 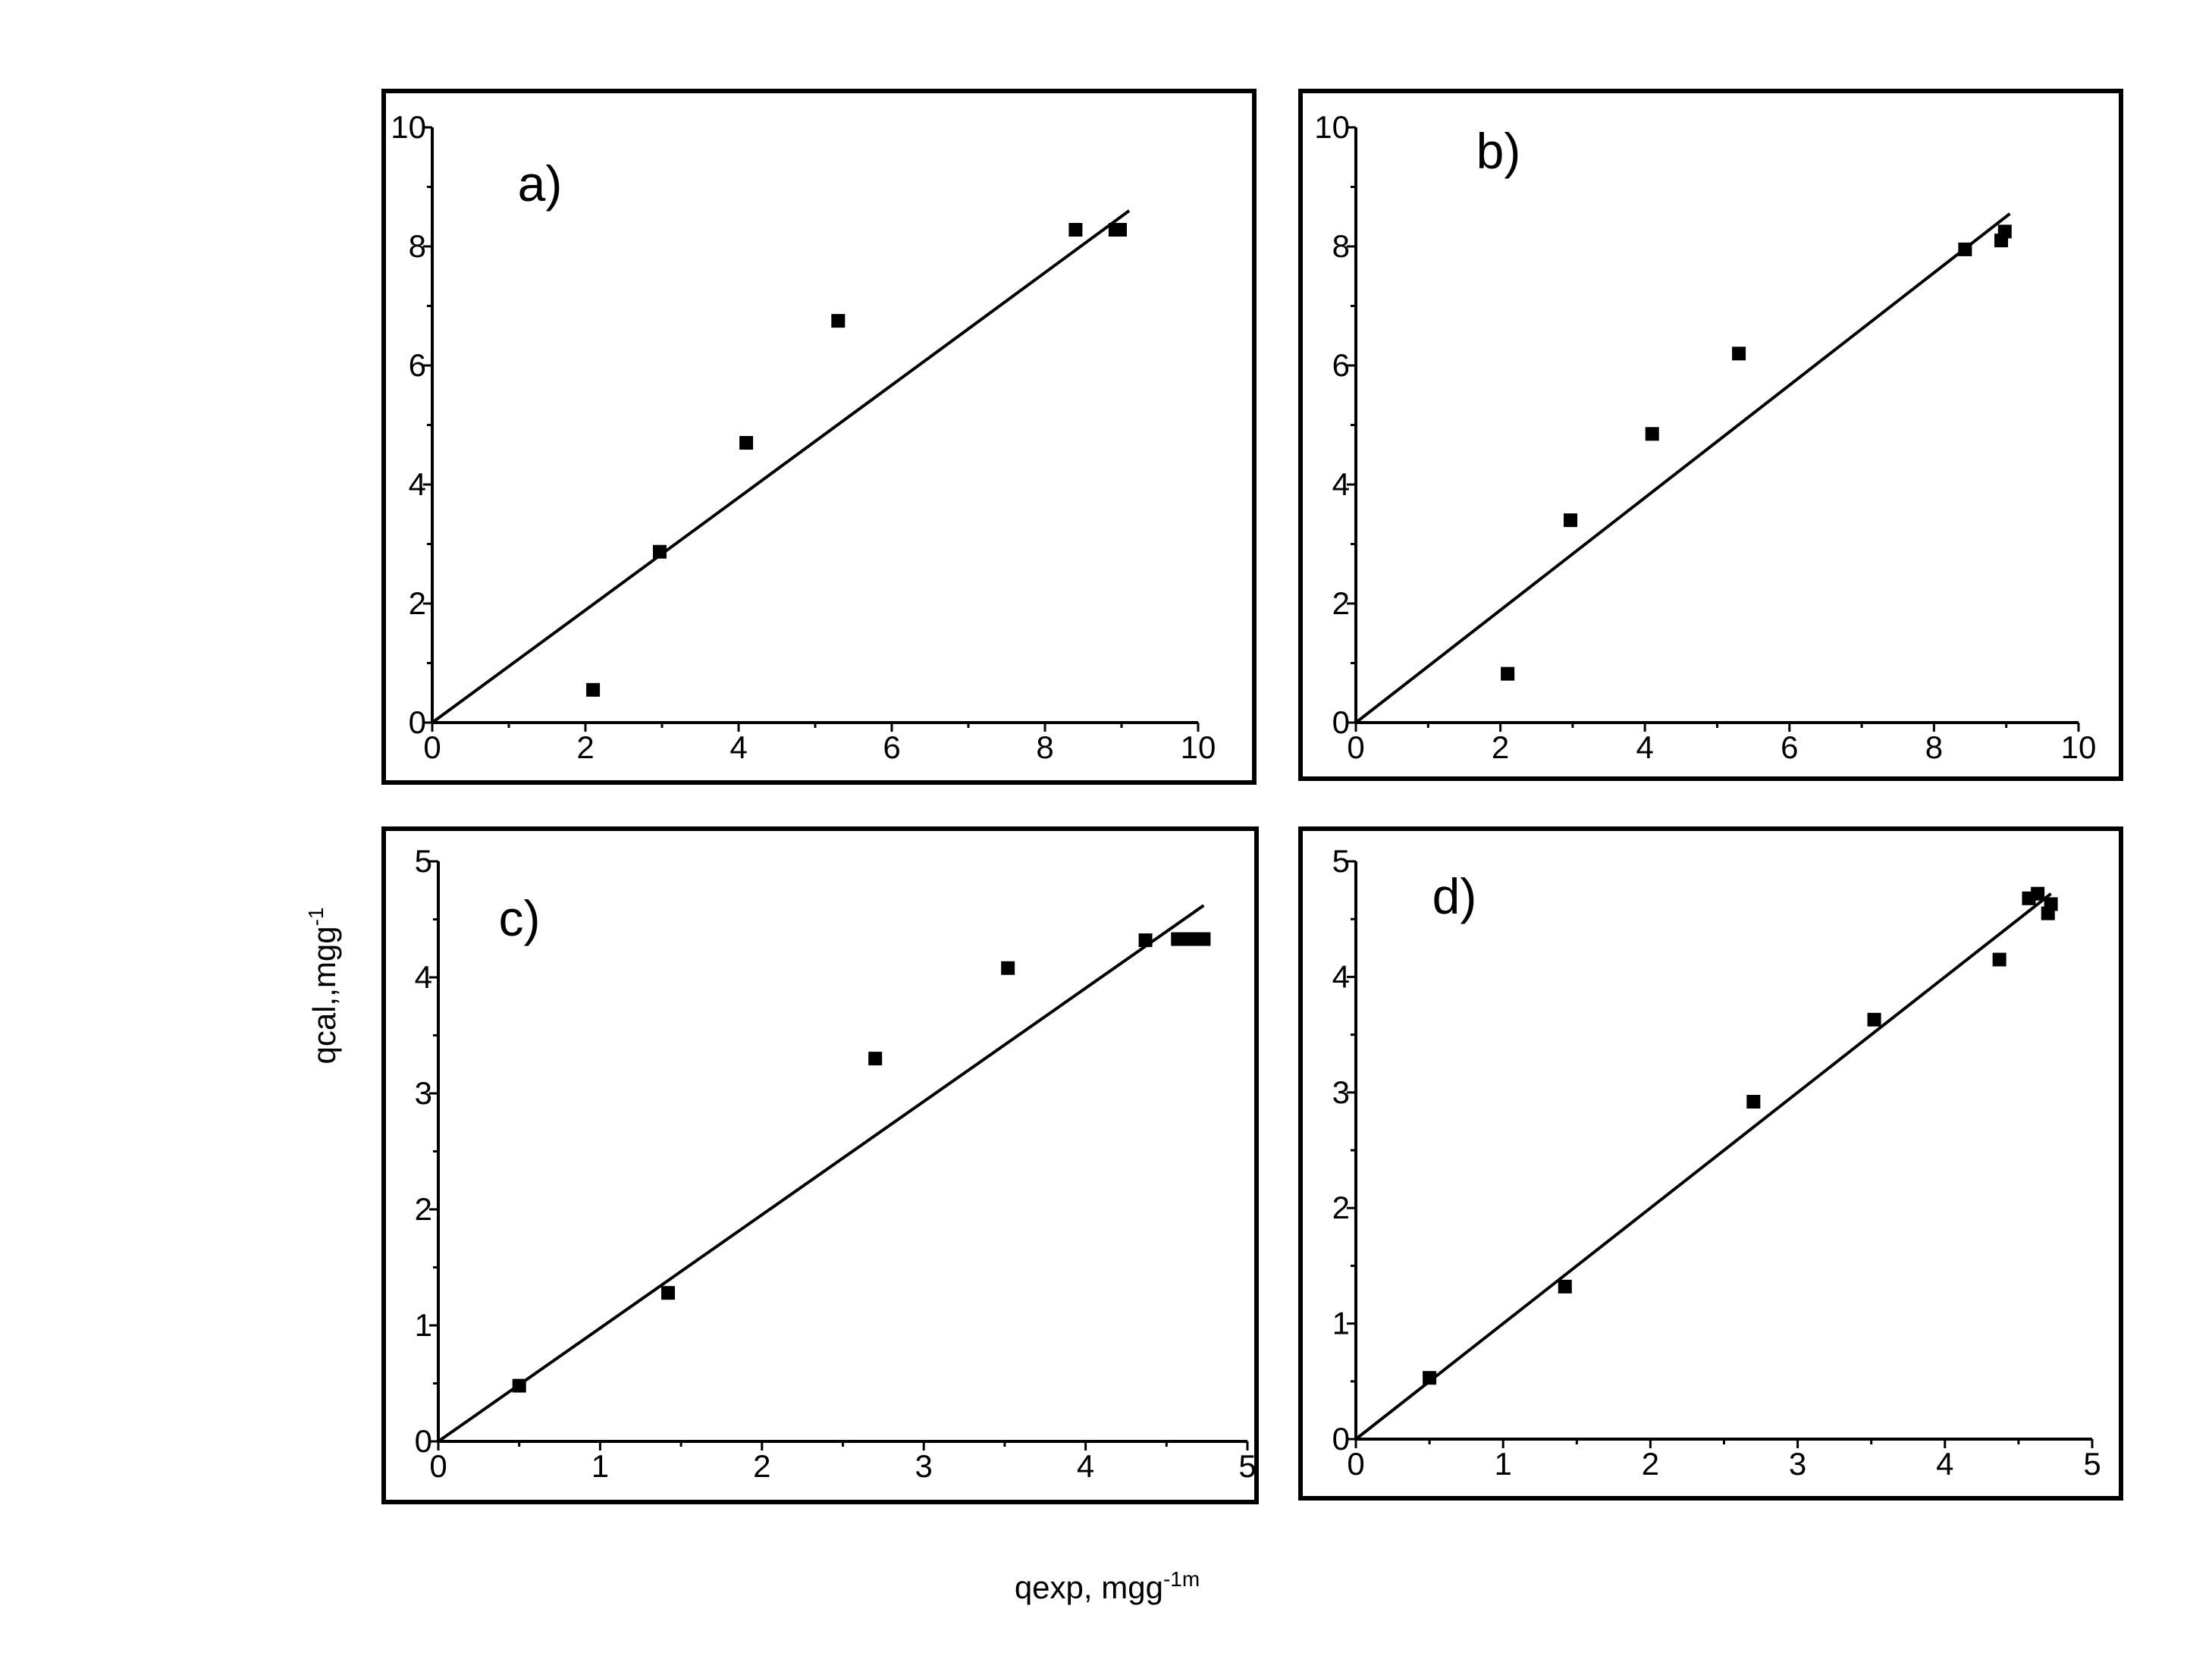 I want to click on panel-label: b), so click(x=1498, y=151).